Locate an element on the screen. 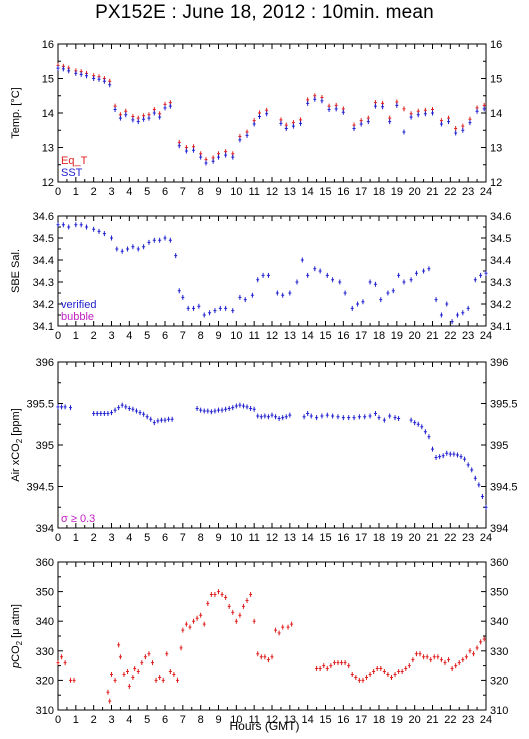  x-tick-label: 21 is located at coordinates (432, 720).